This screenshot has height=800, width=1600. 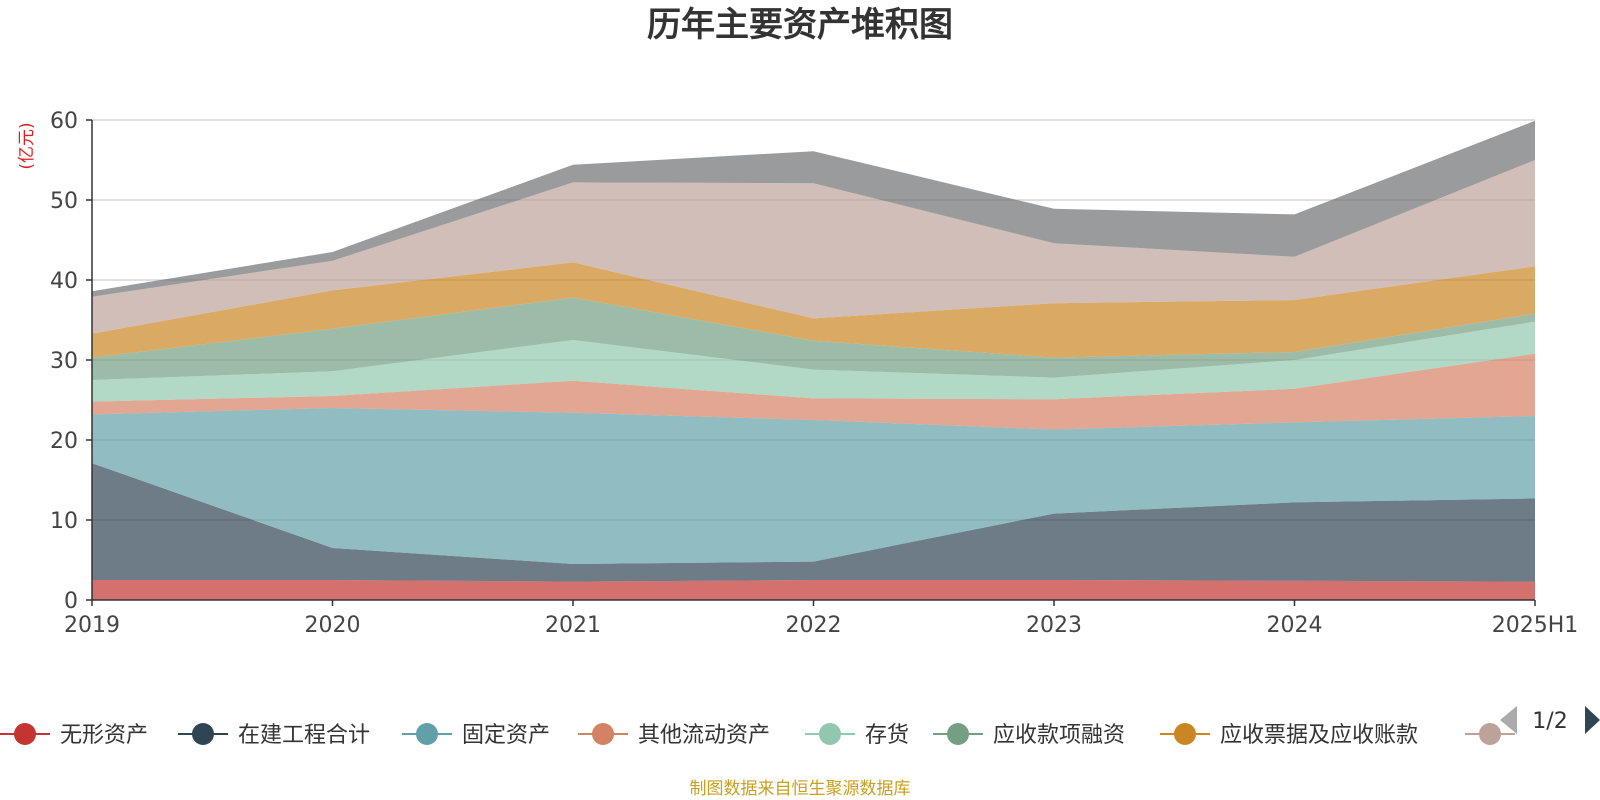 What do you see at coordinates (64, 201) in the screenshot?
I see `y-tick-label: 50` at bounding box center [64, 201].